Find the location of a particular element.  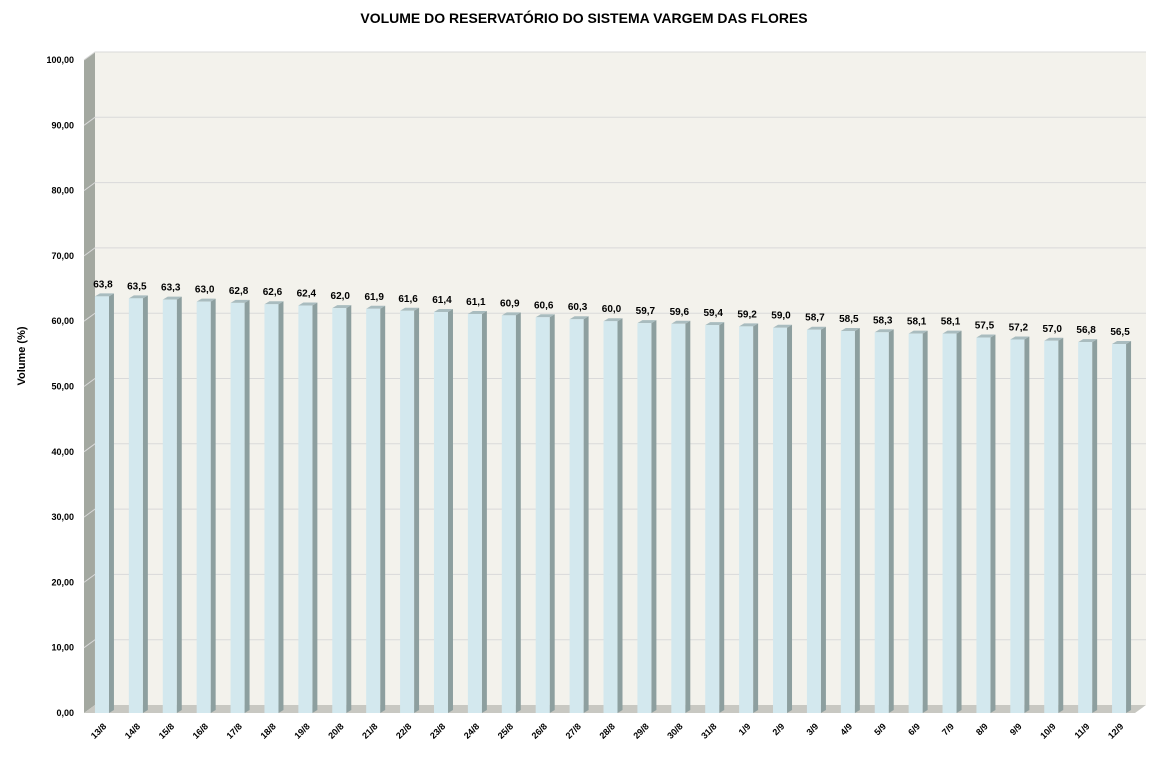

x-tick-label: 18/8 is located at coordinates (267, 730).